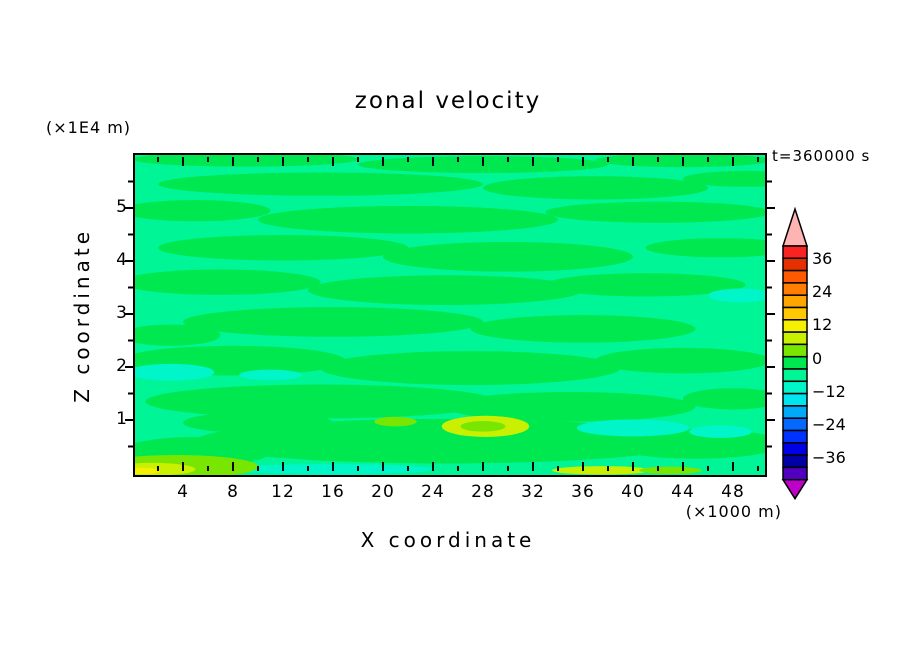 The height and width of the screenshot is (654, 904). What do you see at coordinates (89, 127) in the screenshot?
I see `z-axis-scale-label: (×1E4 m)` at bounding box center [89, 127].